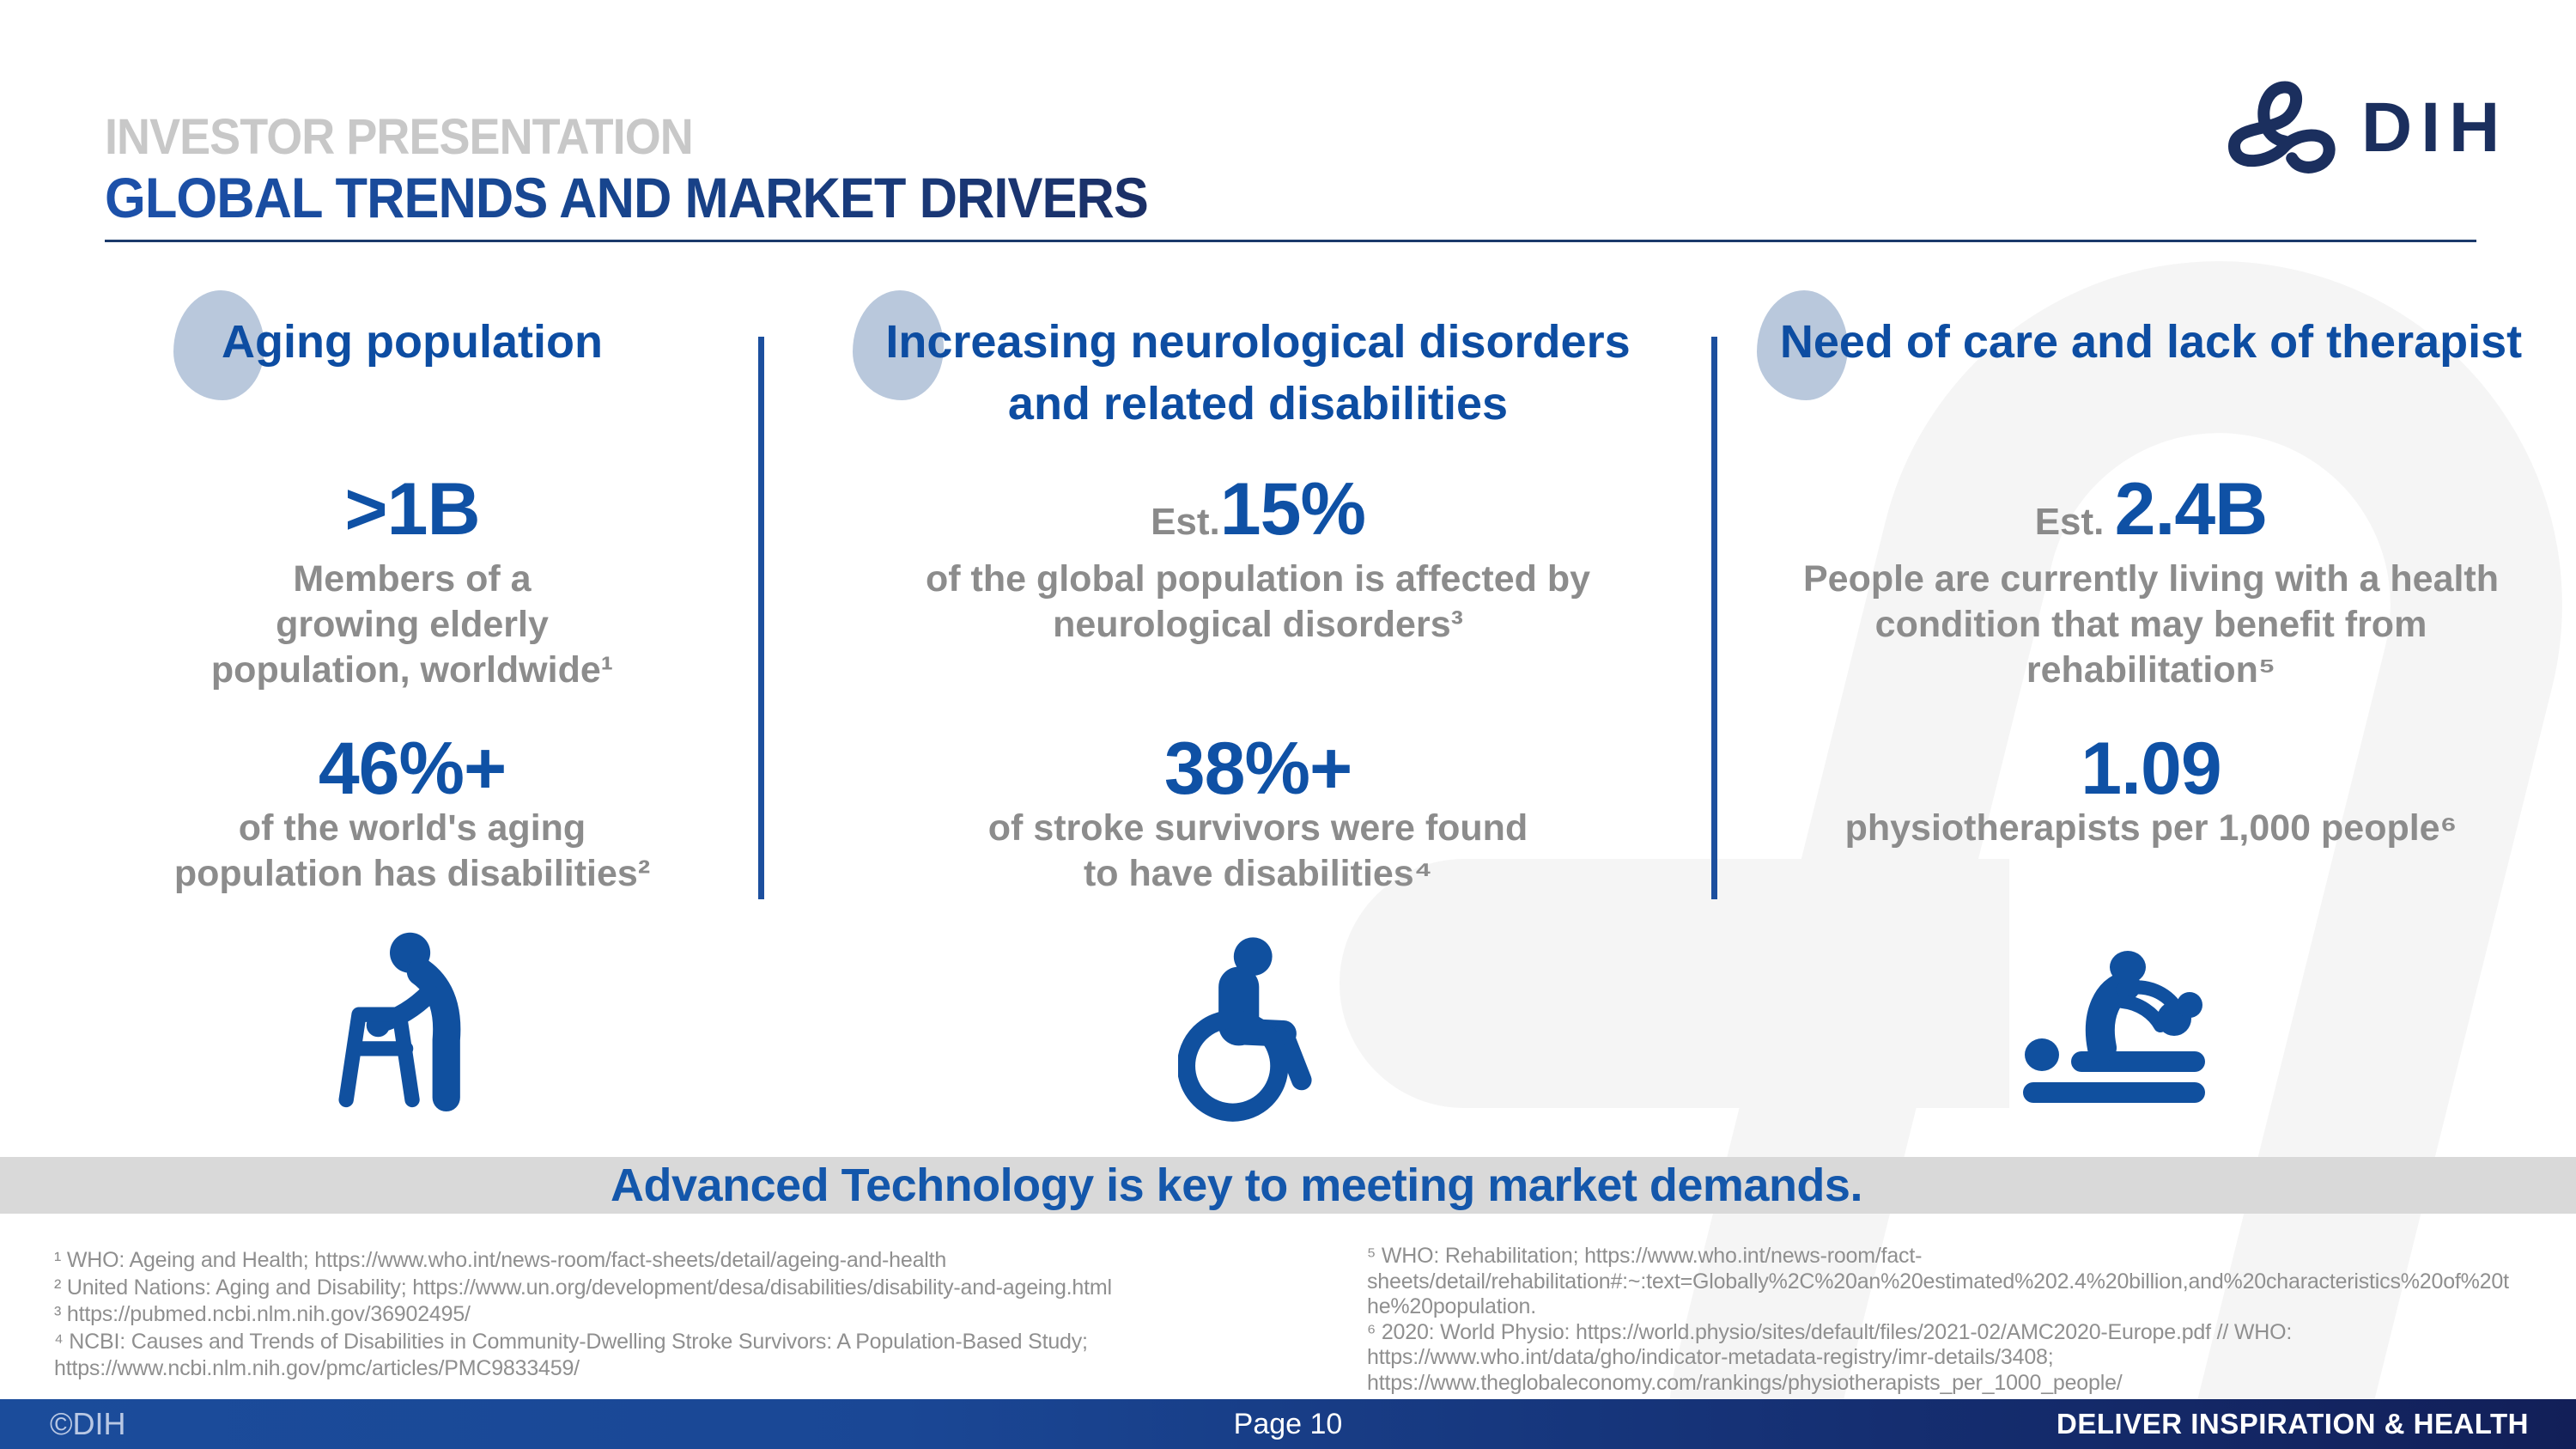  Describe the element at coordinates (399, 137) in the screenshot. I see `presentation-kicker: INVESTOR PRESENTATION` at that location.